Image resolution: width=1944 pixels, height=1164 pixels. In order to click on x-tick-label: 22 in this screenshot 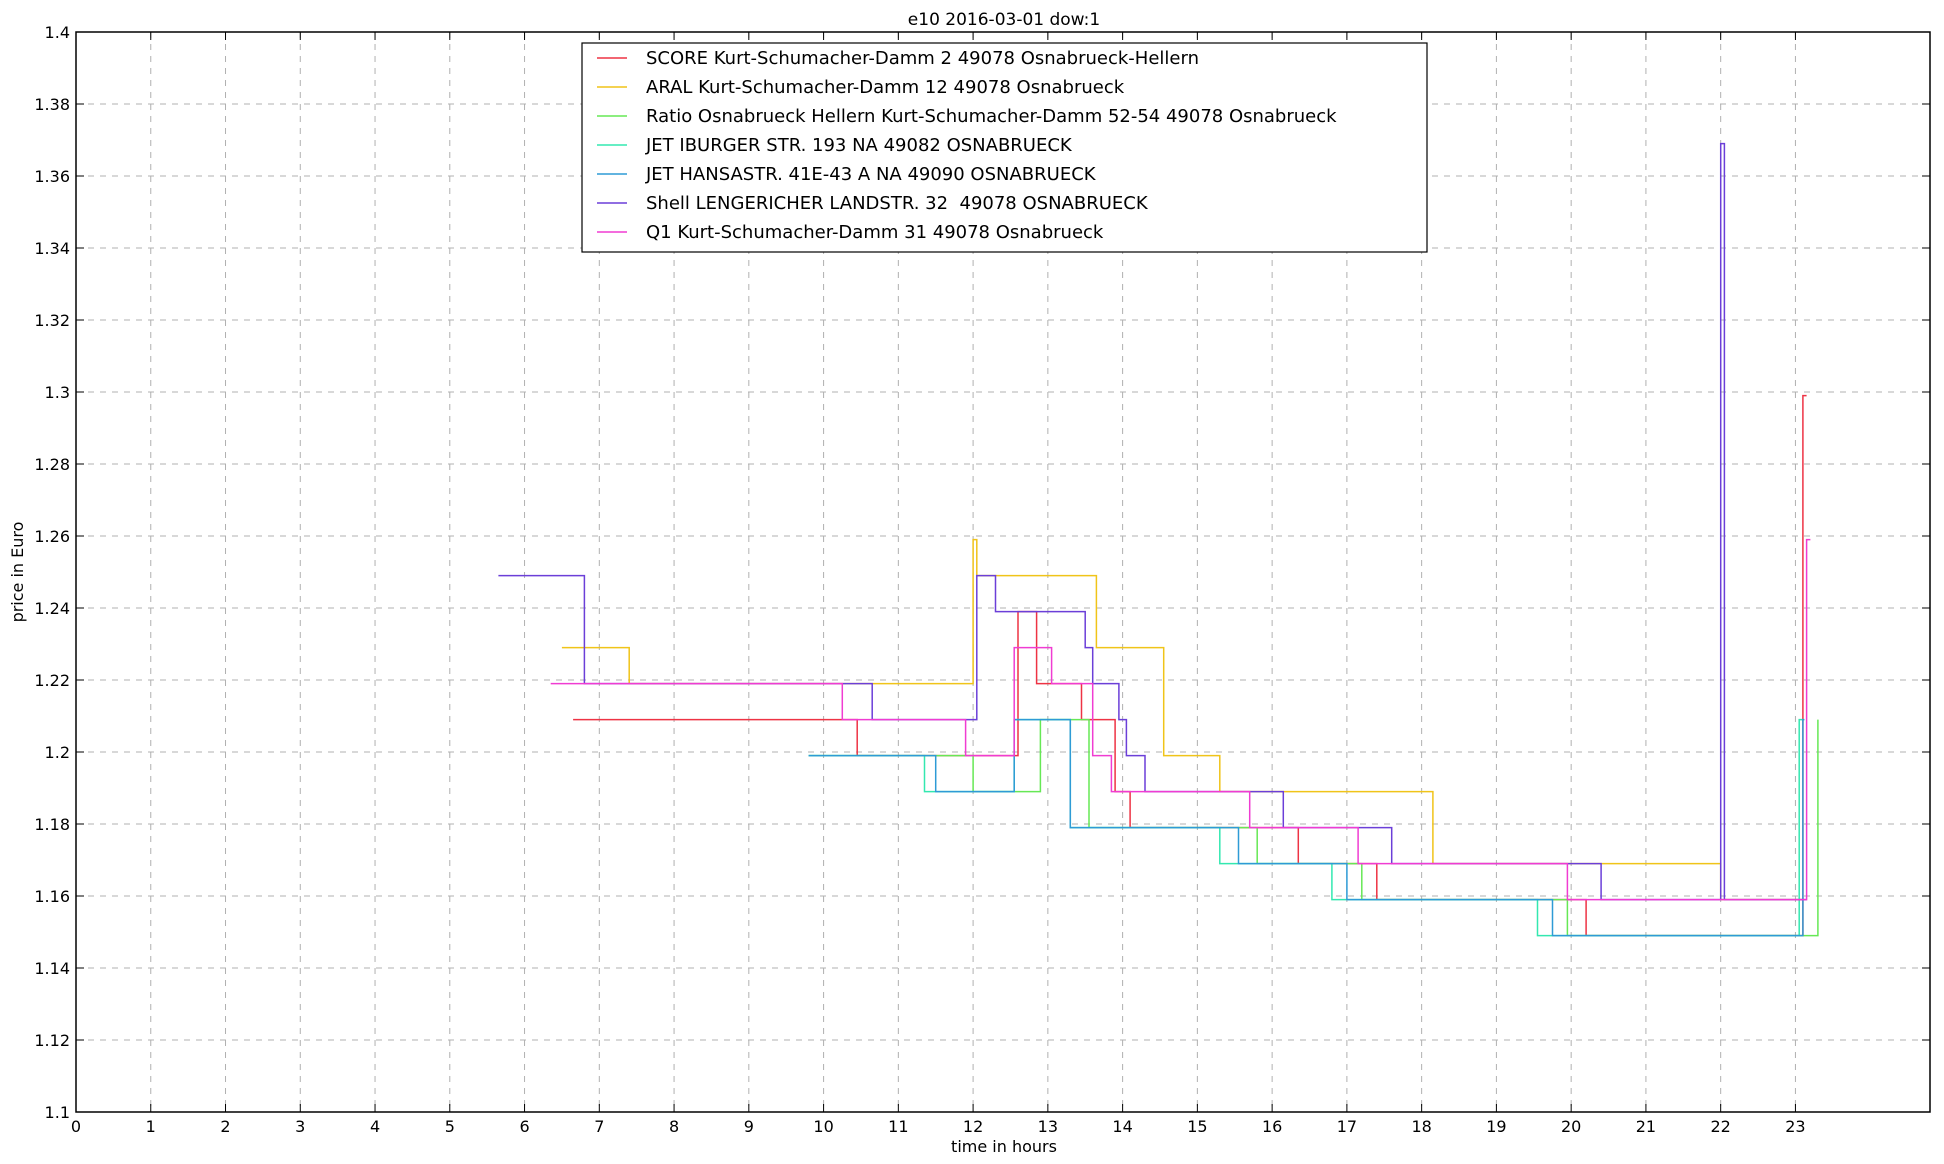, I will do `click(1720, 1126)`.